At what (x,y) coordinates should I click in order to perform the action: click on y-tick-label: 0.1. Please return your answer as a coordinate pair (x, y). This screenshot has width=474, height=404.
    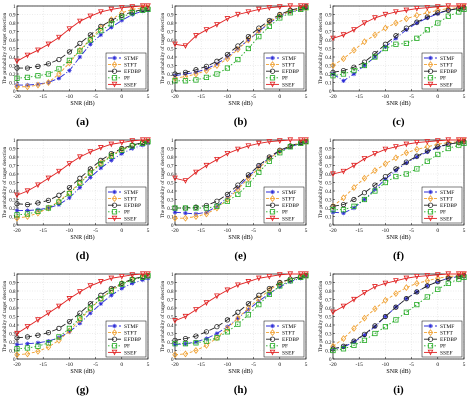
    Looking at the image, I should click on (12, 351).